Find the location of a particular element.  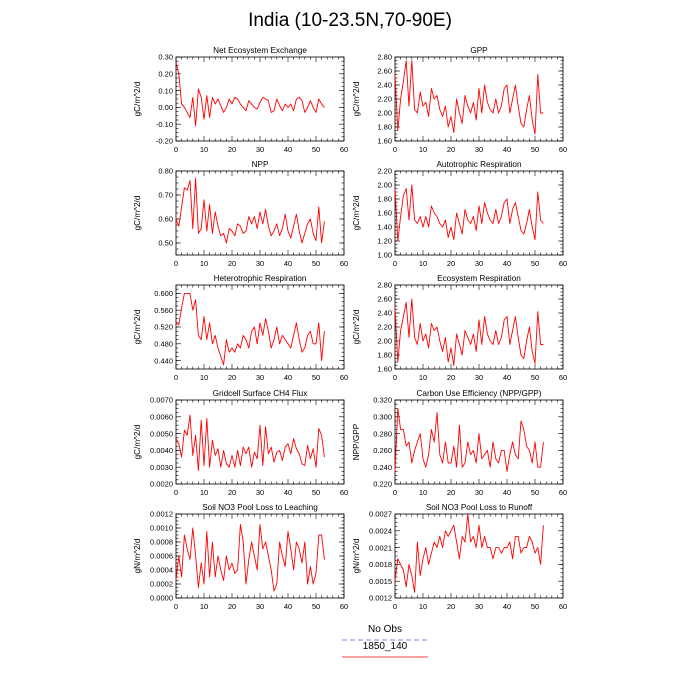

y-tick-label: 0.0020 is located at coordinates (161, 484).